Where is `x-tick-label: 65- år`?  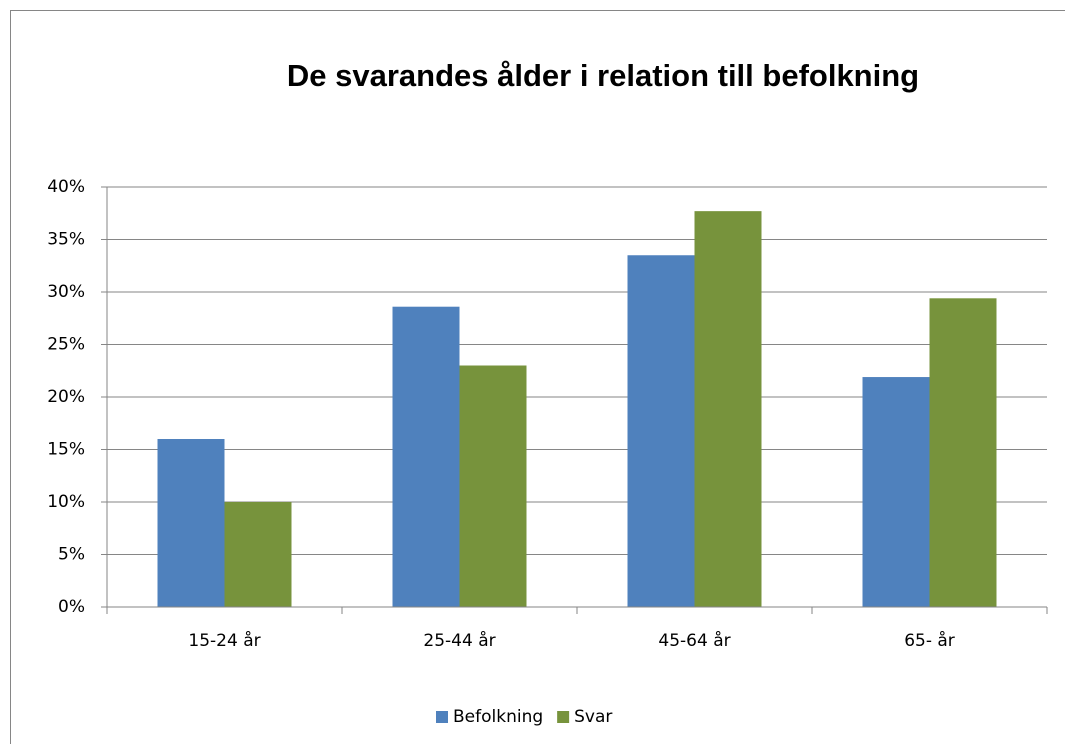
x-tick-label: 65- år is located at coordinates (929, 640).